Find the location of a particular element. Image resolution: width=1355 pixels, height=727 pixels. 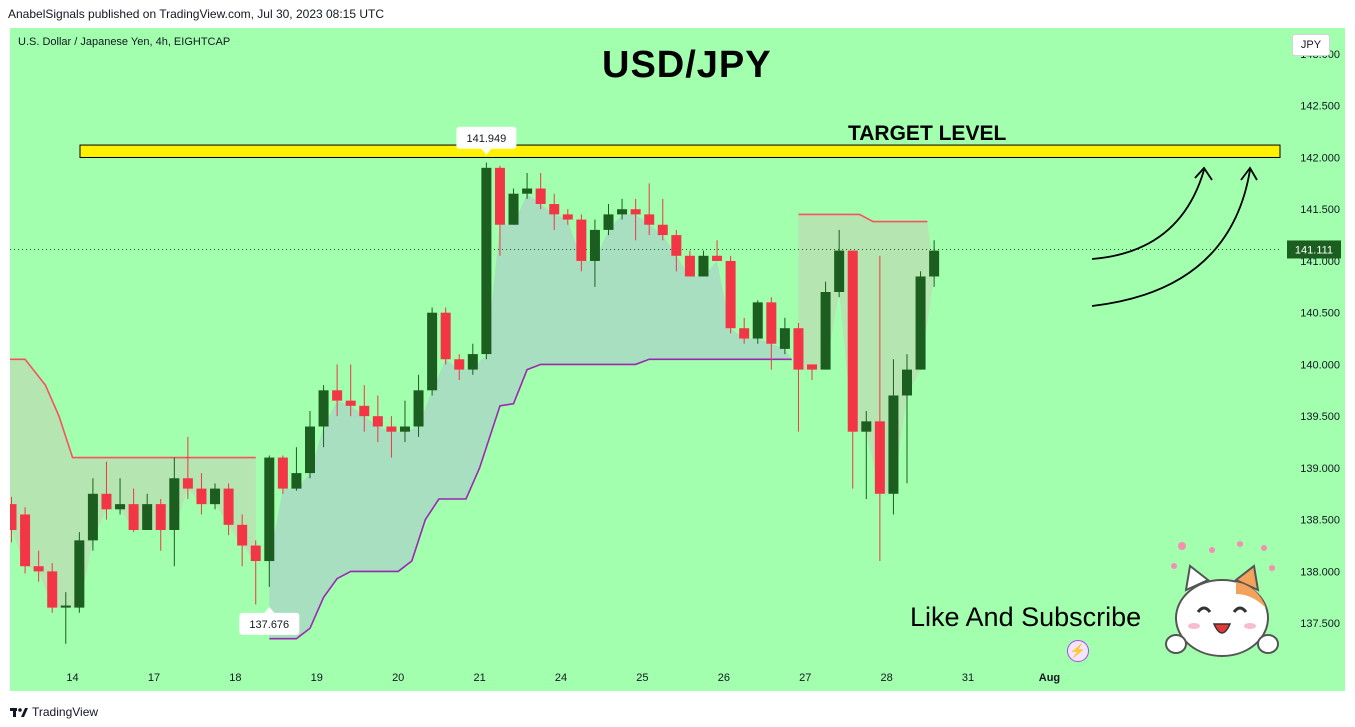

x-tick-label: 27 is located at coordinates (805, 678).